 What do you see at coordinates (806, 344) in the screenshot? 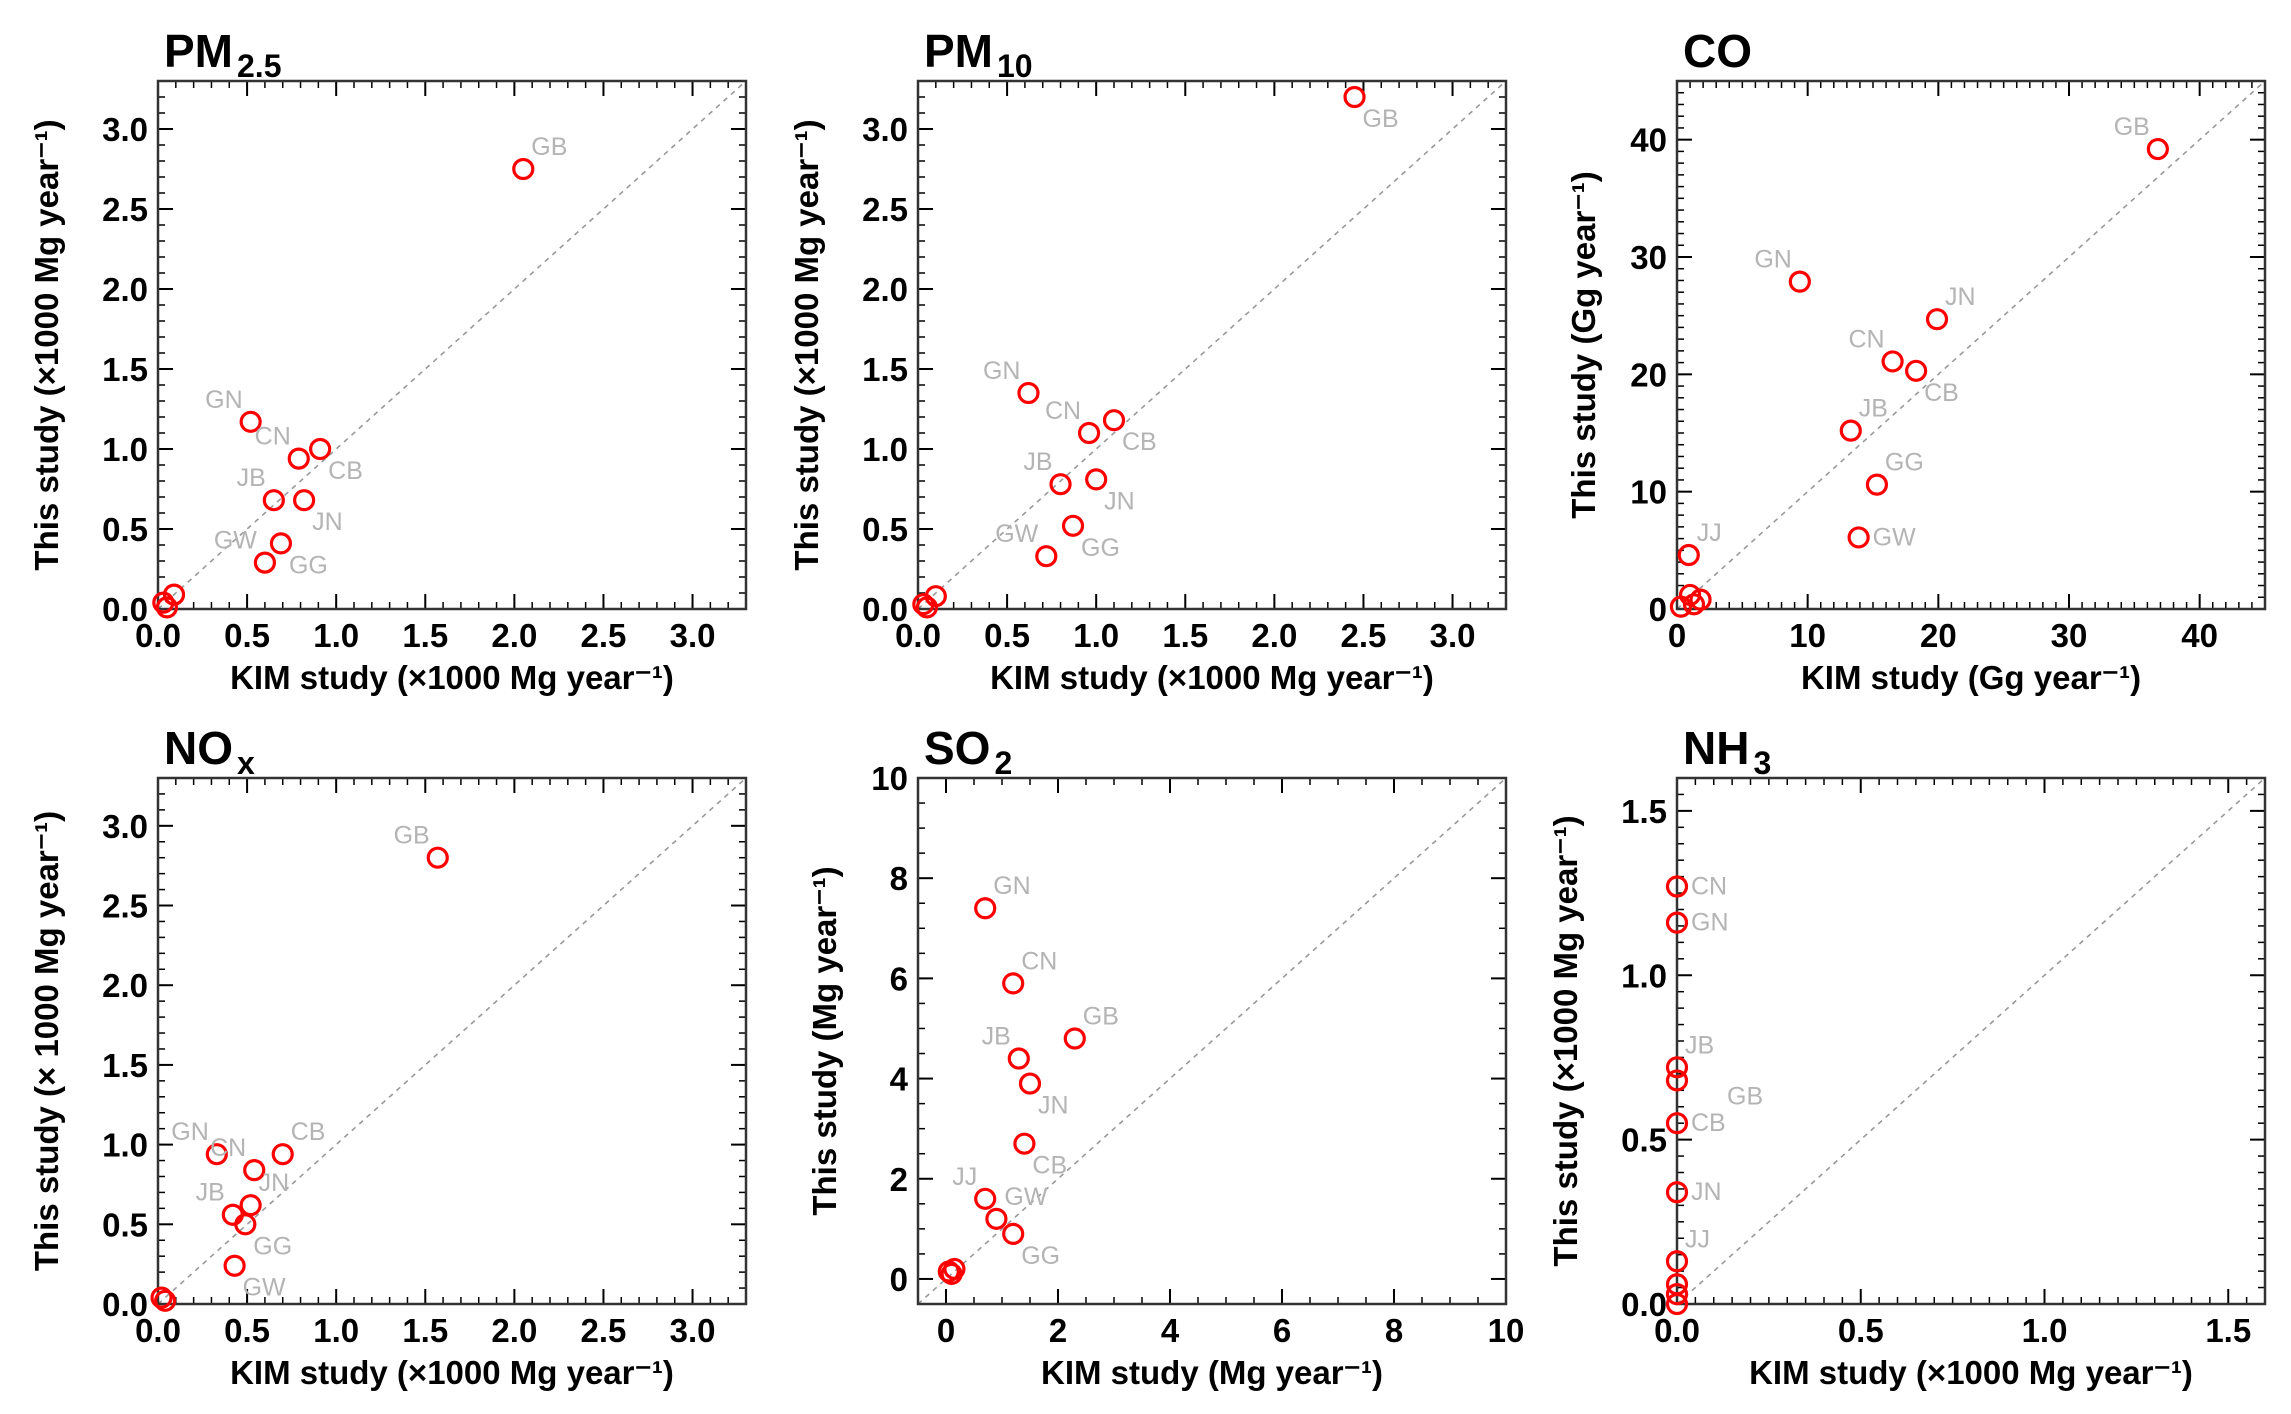
I see `y-axis-label: This study (×1000 Mg year⁻¹)` at bounding box center [806, 344].